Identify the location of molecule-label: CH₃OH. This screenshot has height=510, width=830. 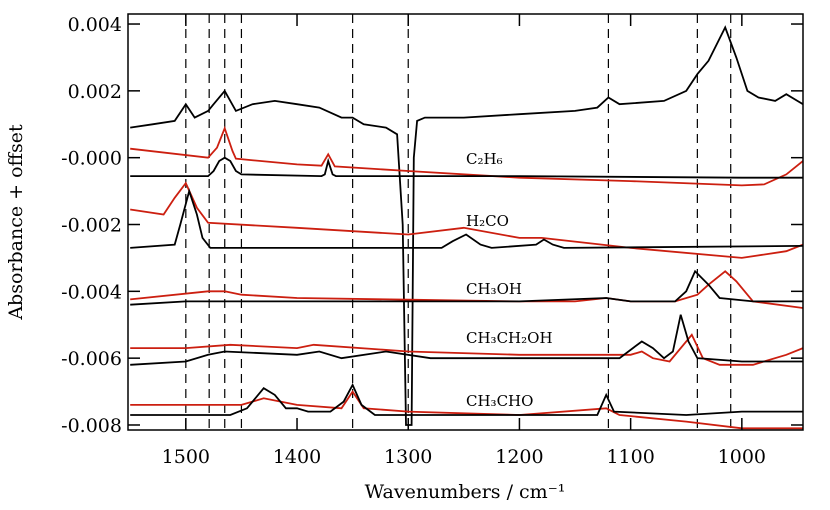
(494, 289).